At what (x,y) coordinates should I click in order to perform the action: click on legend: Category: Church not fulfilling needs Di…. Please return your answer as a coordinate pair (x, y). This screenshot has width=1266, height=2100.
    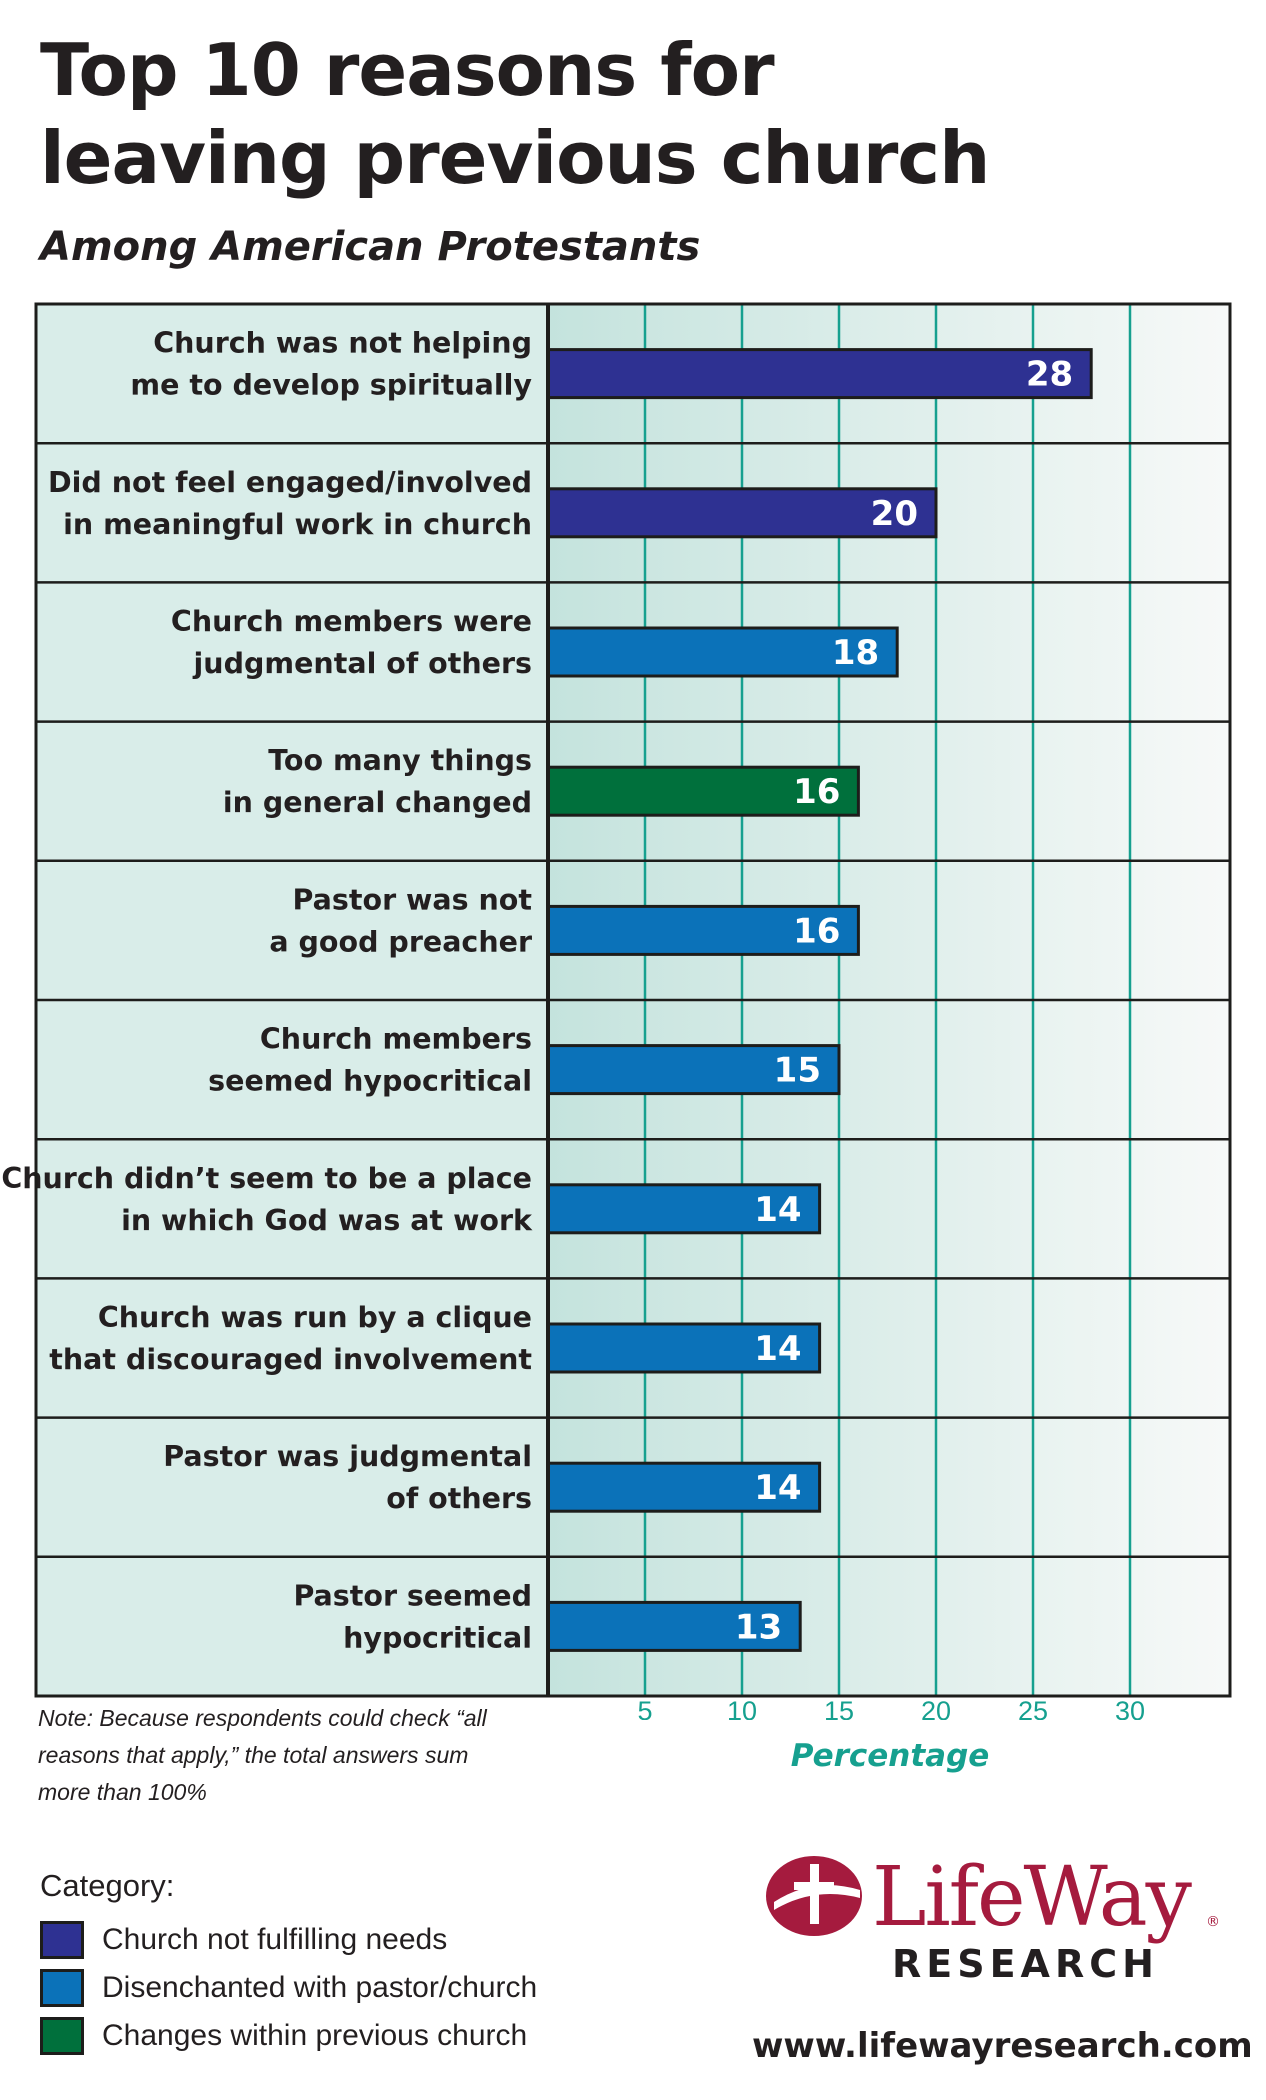
    Looking at the image, I should click on (350, 1963).